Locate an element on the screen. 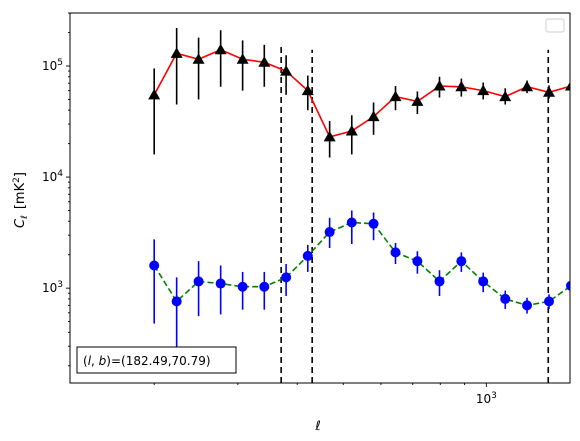  coordinate-annotation: (l, b)=(182.49,70.79) is located at coordinates (156, 360).